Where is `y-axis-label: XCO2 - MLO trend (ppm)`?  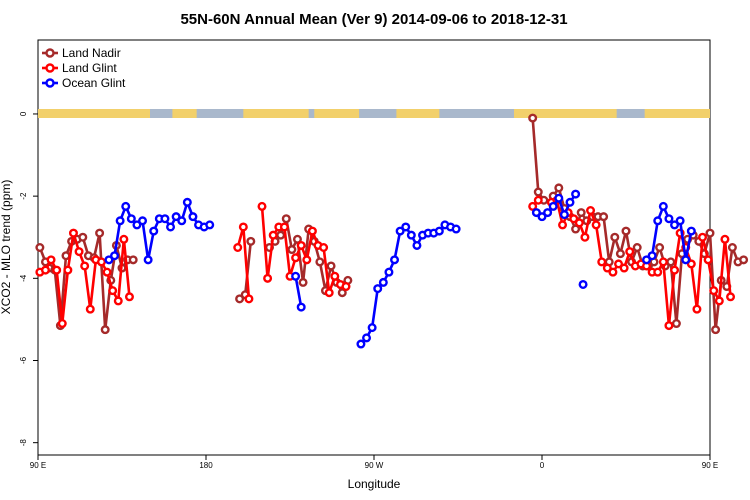 y-axis-label: XCO2 - MLO trend (ppm) is located at coordinates (6, 247).